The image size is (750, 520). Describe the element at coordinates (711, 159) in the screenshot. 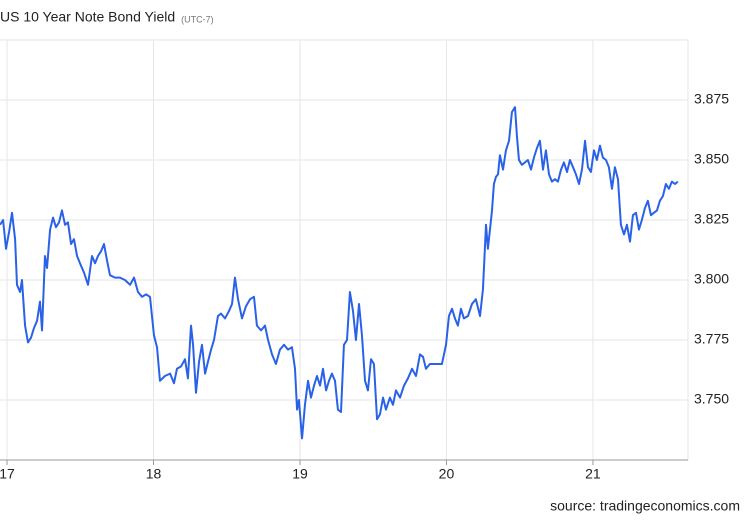

I see `y-tick-label: 3.850` at that location.